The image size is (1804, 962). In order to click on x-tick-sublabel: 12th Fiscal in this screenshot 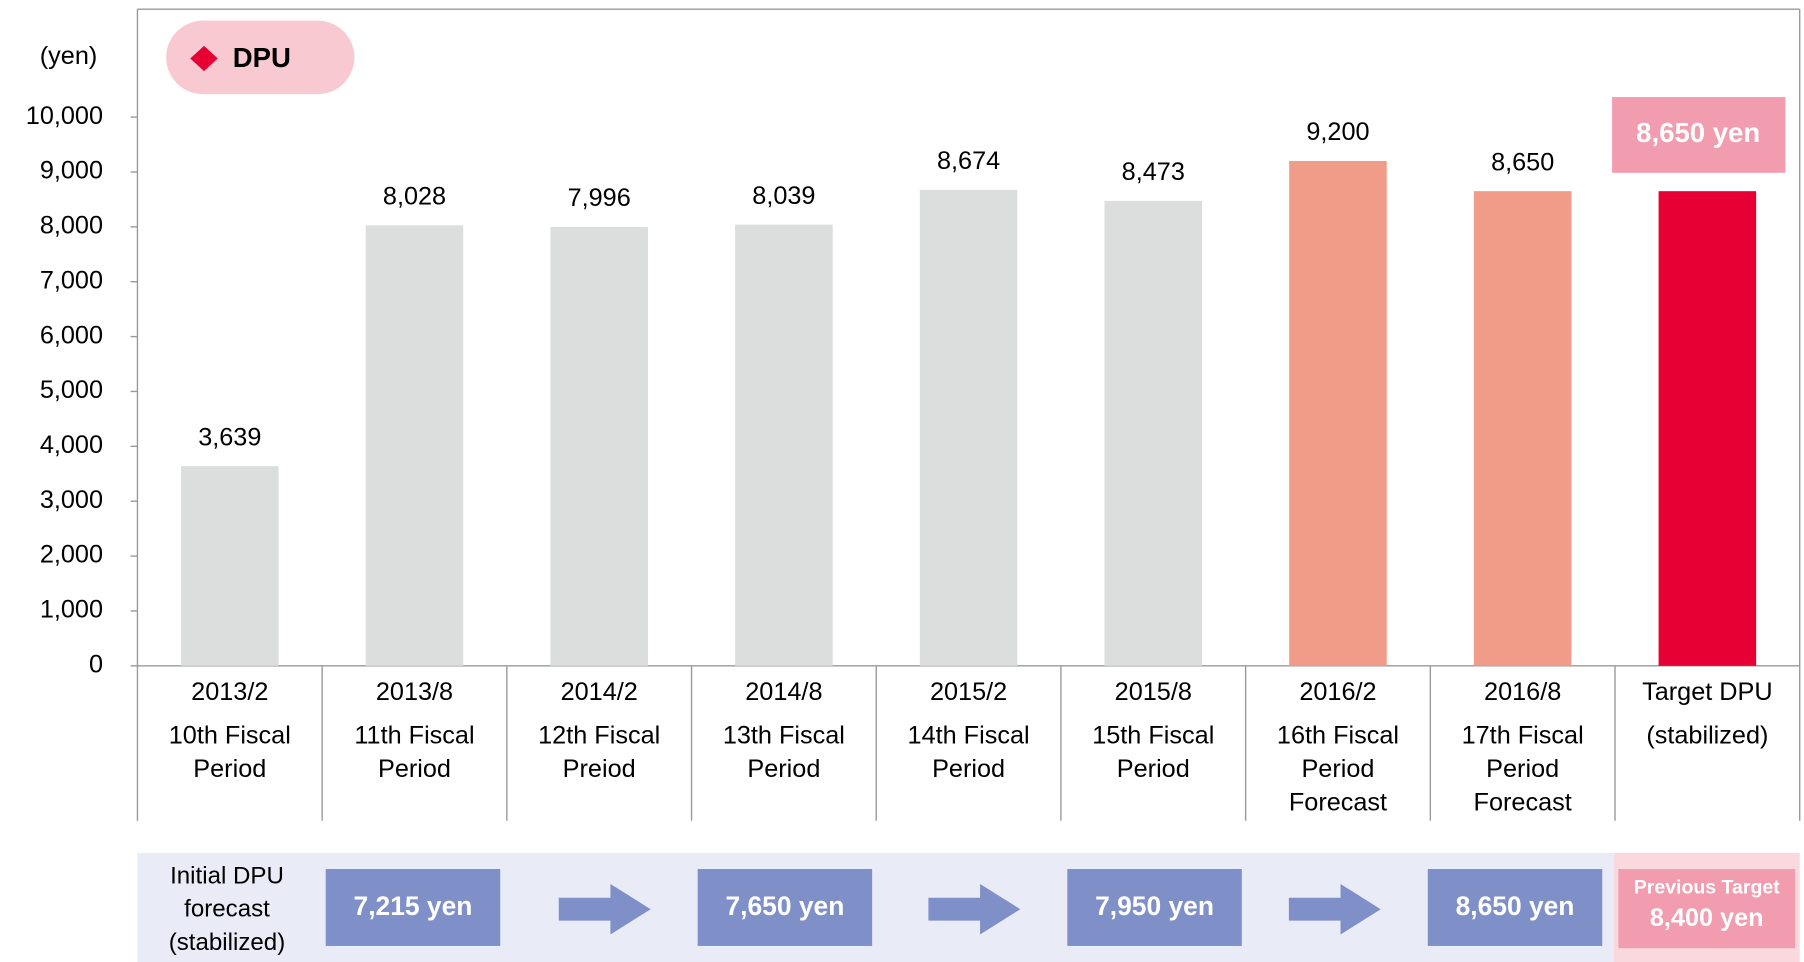, I will do `click(599, 736)`.